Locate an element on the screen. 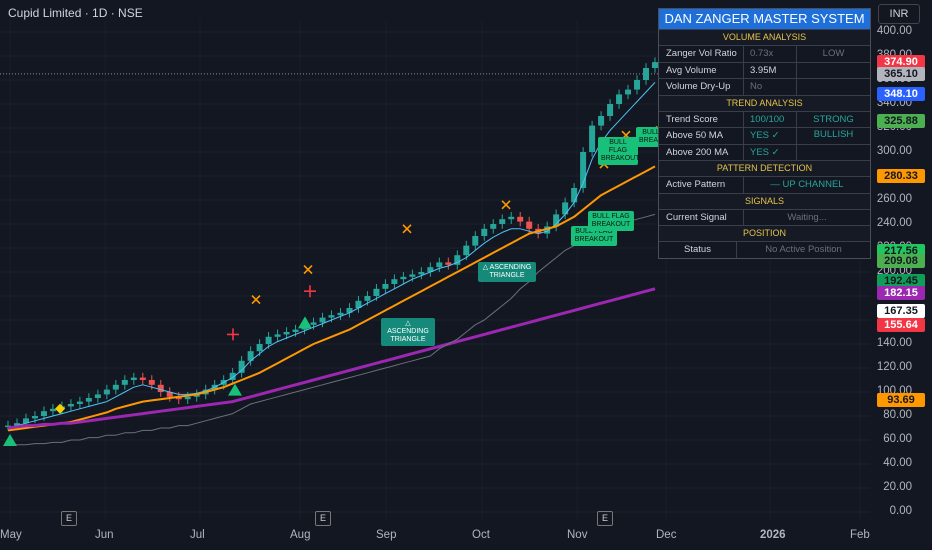 The height and width of the screenshot is (550, 932). price-label-pill: 280.33 is located at coordinates (901, 175).